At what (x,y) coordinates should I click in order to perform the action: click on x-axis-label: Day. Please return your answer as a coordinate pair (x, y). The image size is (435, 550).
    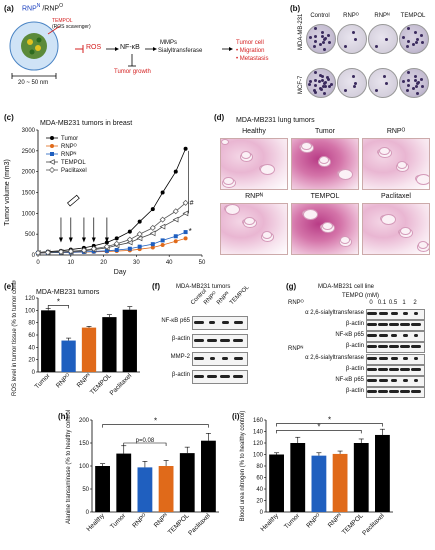
    Looking at the image, I should click on (120, 272).